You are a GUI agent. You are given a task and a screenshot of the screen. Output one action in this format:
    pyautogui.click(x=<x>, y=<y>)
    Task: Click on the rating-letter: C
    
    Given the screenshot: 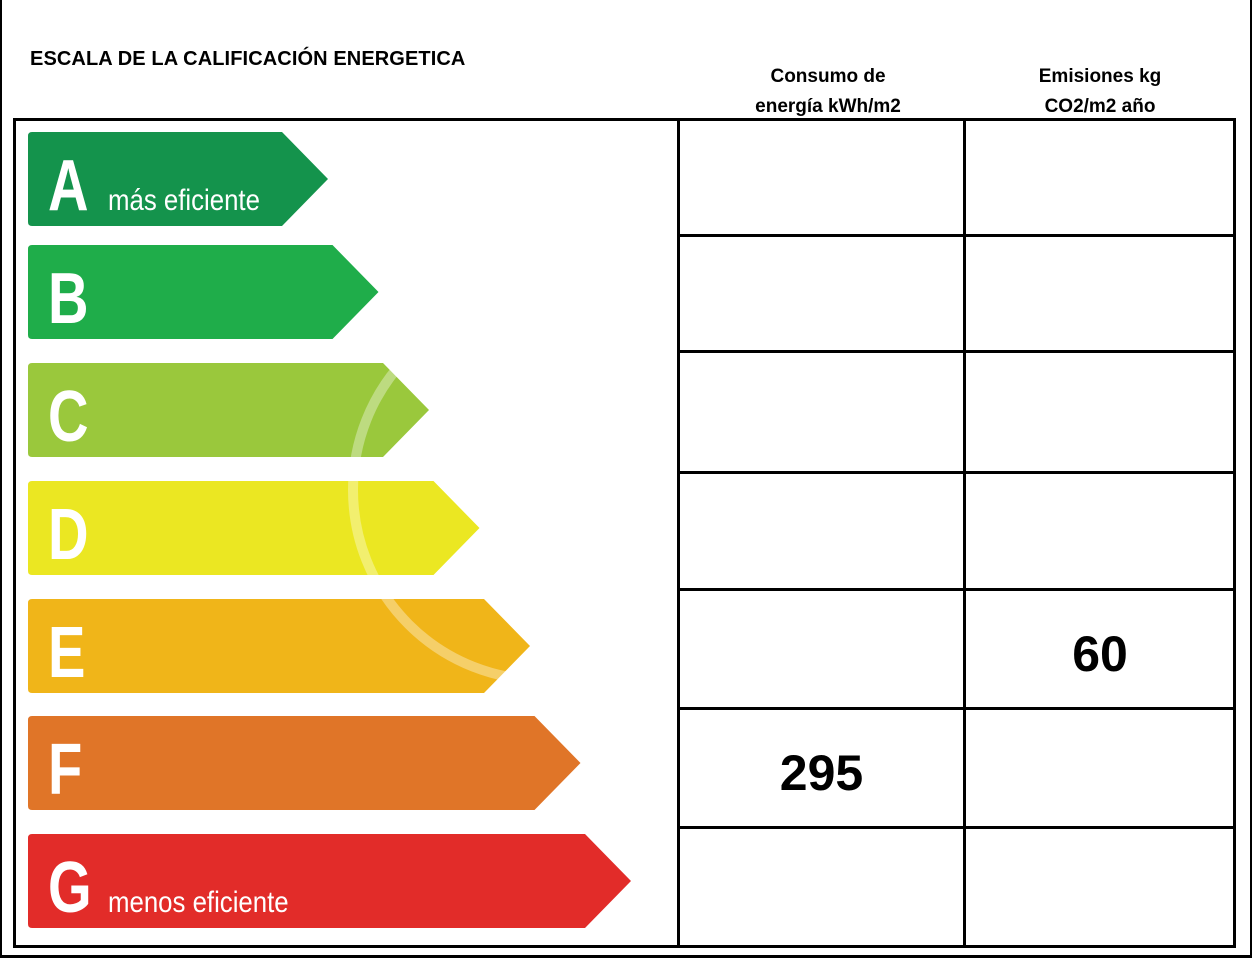 What is the action you would take?
    pyautogui.click(x=68, y=416)
    